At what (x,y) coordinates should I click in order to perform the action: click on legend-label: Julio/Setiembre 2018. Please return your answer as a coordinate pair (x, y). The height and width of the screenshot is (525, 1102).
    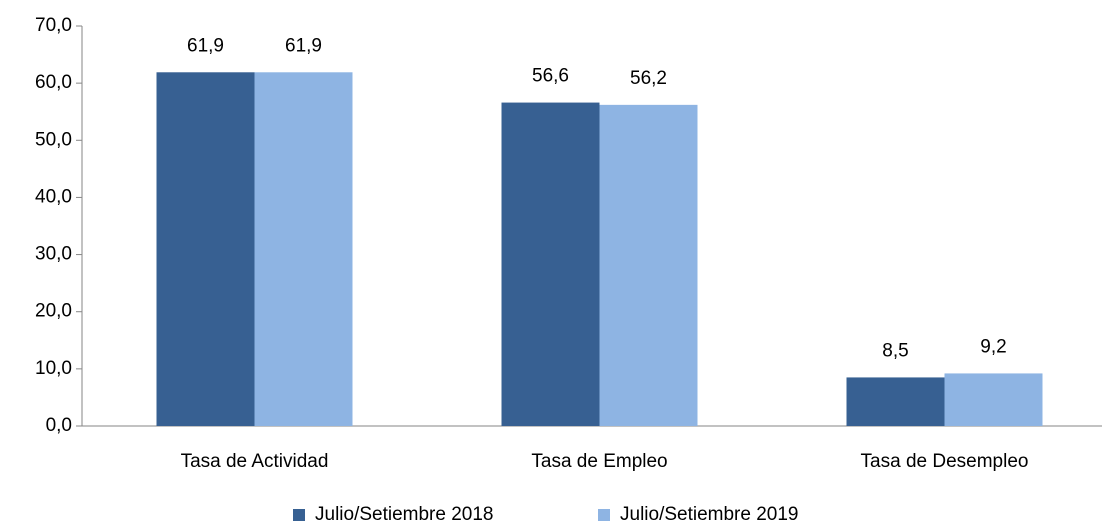
    Looking at the image, I should click on (404, 514).